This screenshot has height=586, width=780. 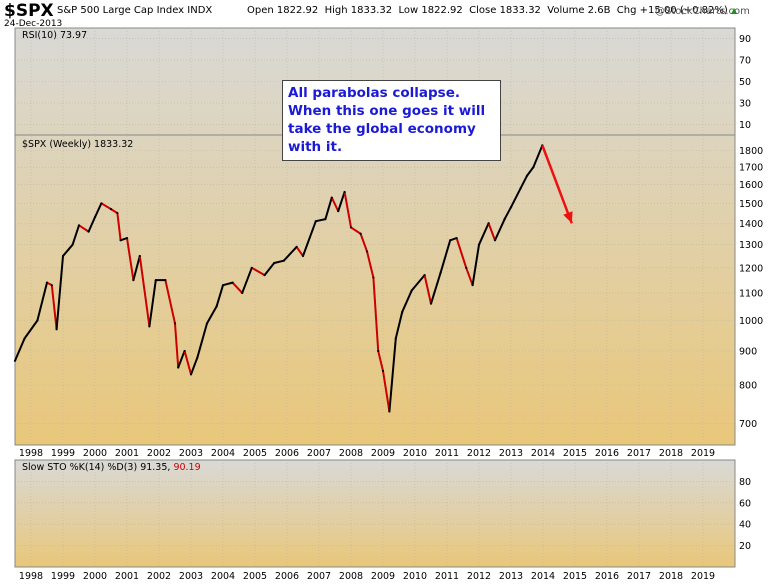 What do you see at coordinates (319, 576) in the screenshot?
I see `x-tick-label-lower: 2007` at bounding box center [319, 576].